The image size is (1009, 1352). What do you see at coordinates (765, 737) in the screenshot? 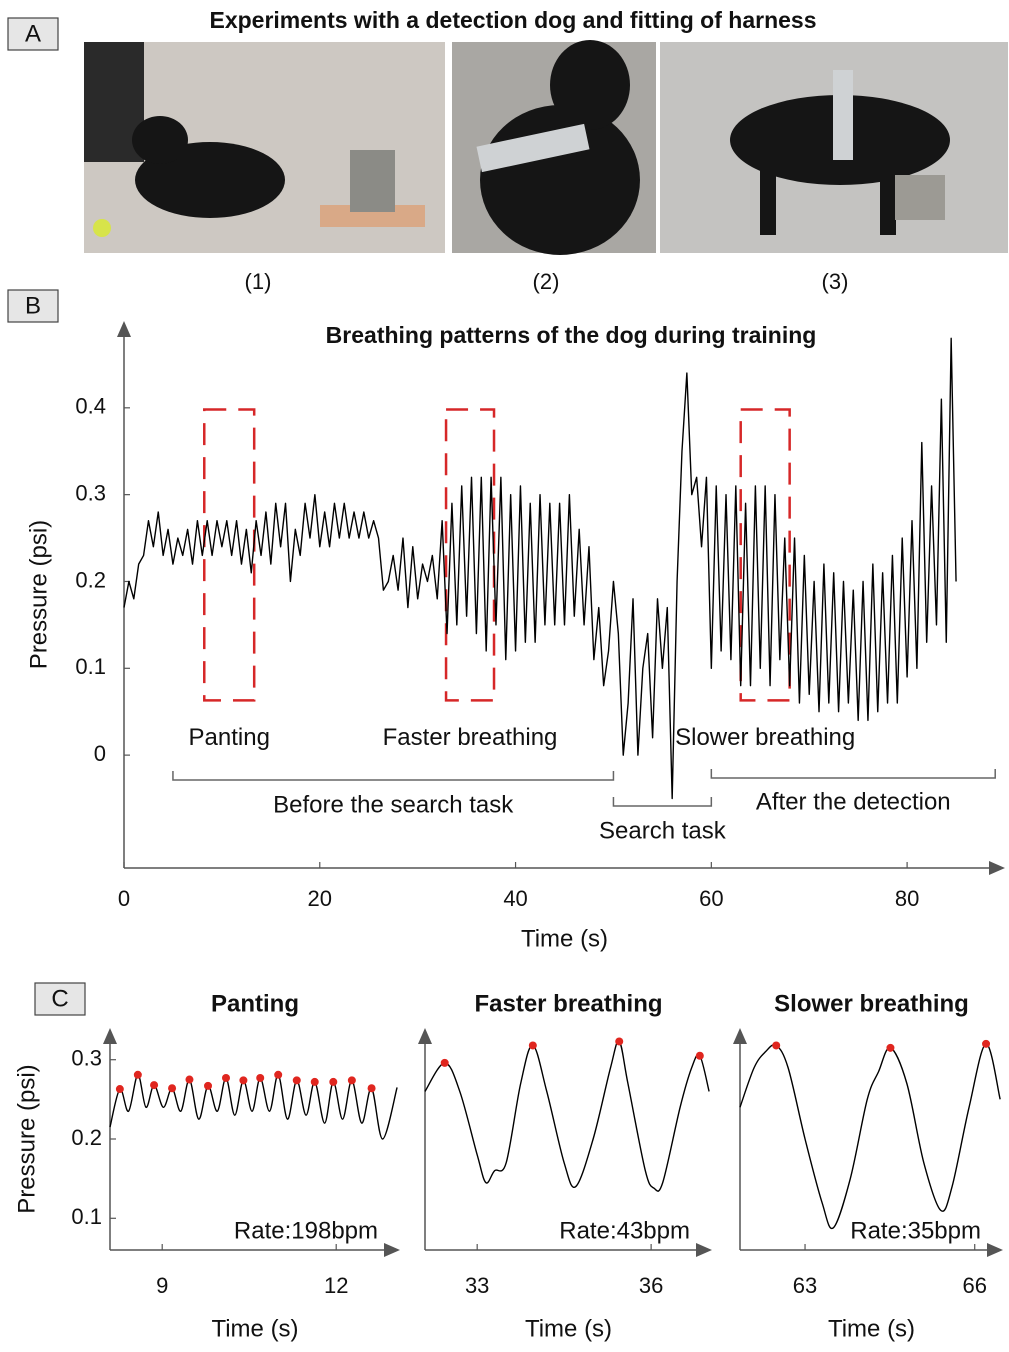
I see `annotation: Slower breathing` at bounding box center [765, 737].